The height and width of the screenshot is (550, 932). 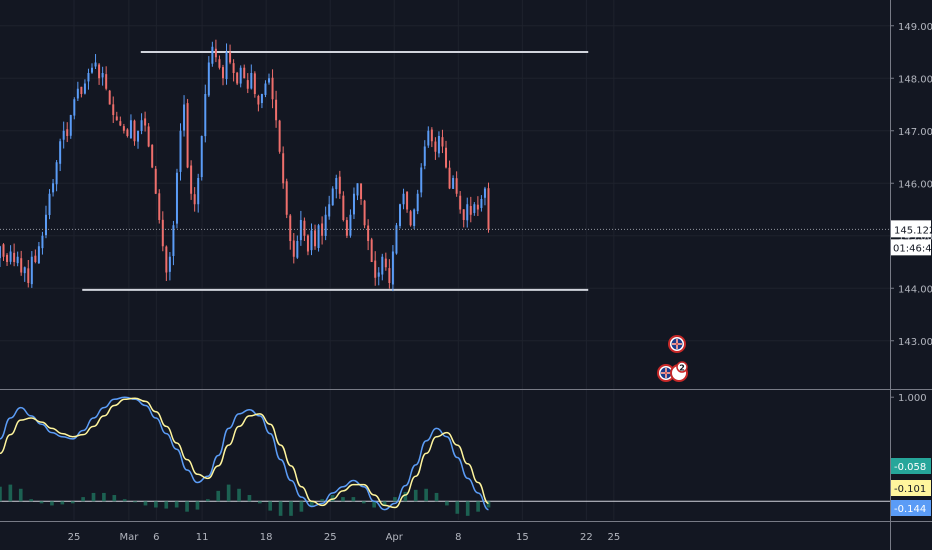 I want to click on x-tick-label: Apr, so click(x=395, y=537).